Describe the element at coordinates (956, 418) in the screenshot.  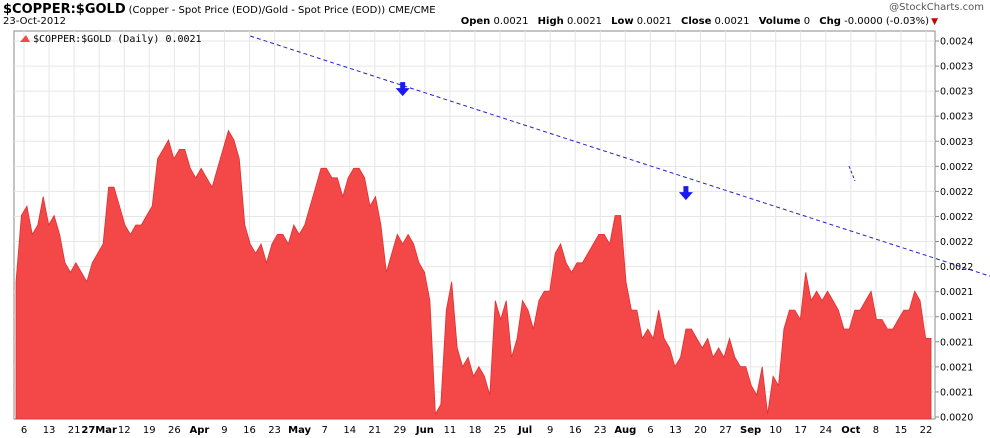
I see `y-tick-label: 0.0020` at that location.